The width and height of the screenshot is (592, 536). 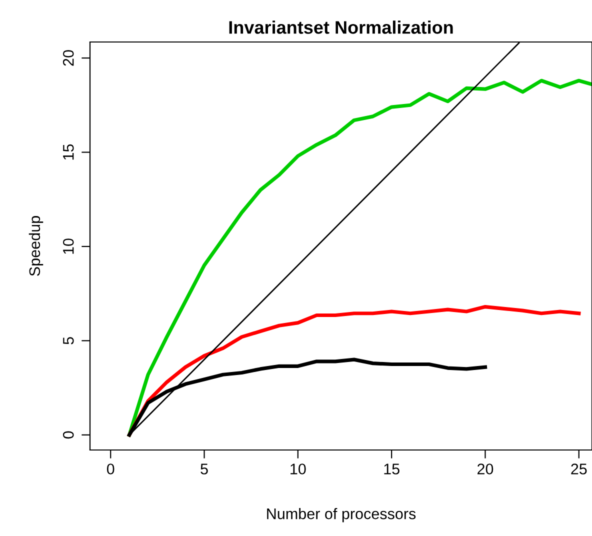 What do you see at coordinates (68, 340) in the screenshot?
I see `y-tick-label: 5` at bounding box center [68, 340].